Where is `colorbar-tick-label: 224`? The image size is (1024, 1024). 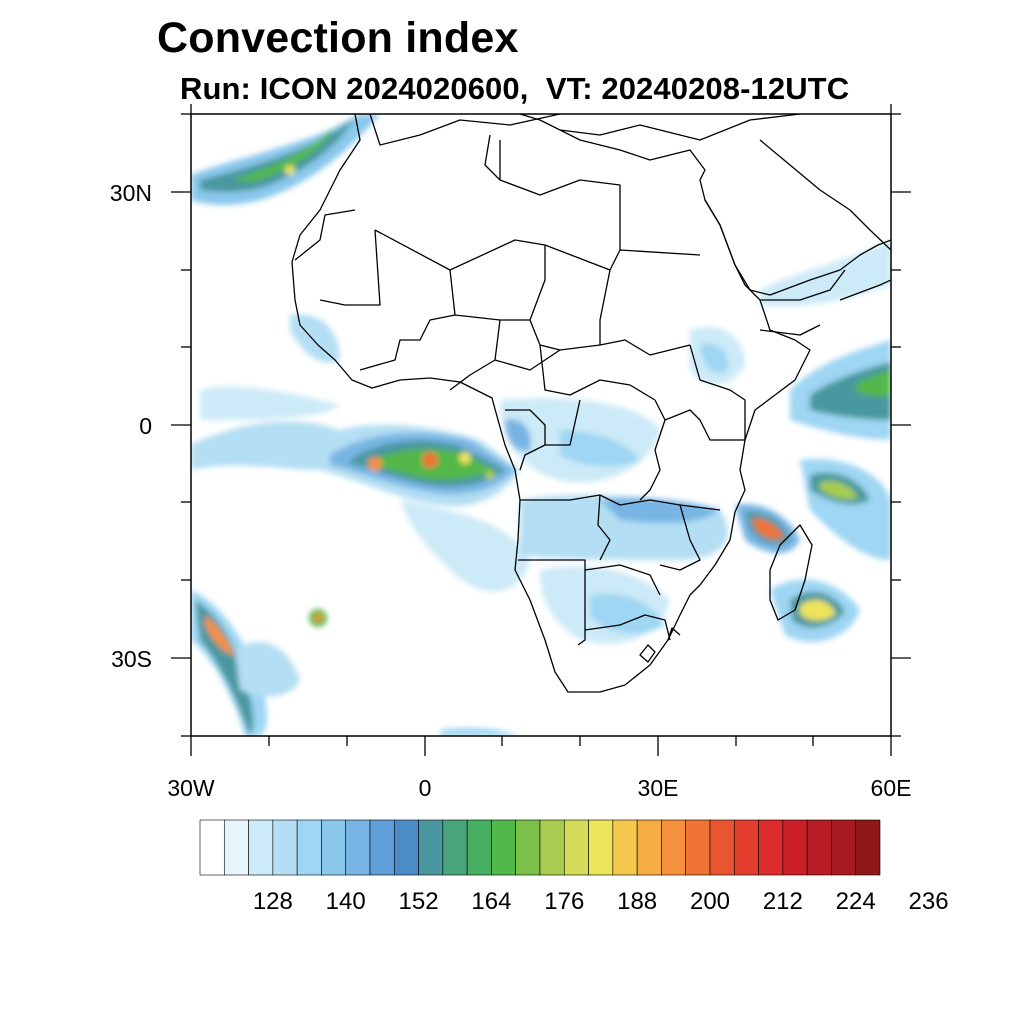 colorbar-tick-label: 224 is located at coordinates (855, 901).